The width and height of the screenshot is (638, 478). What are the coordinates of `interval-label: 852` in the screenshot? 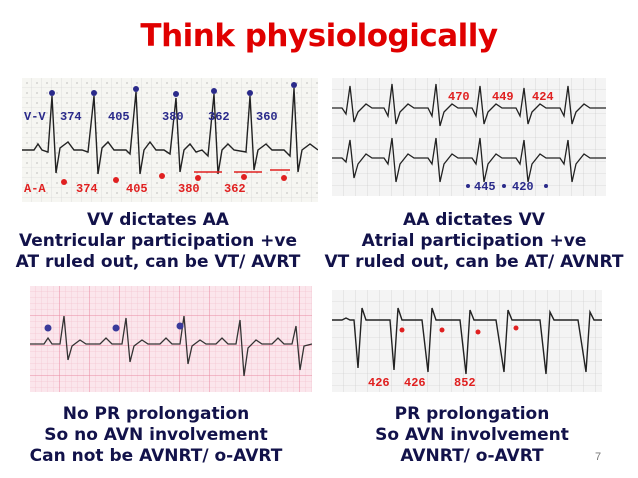 It's located at (465, 383).